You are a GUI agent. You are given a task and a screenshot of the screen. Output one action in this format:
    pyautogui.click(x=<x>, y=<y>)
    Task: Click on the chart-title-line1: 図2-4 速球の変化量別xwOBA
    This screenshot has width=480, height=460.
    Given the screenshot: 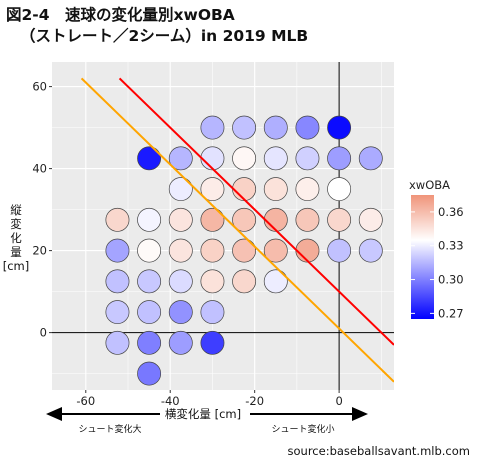 What is the action you would take?
    pyautogui.click(x=120, y=15)
    